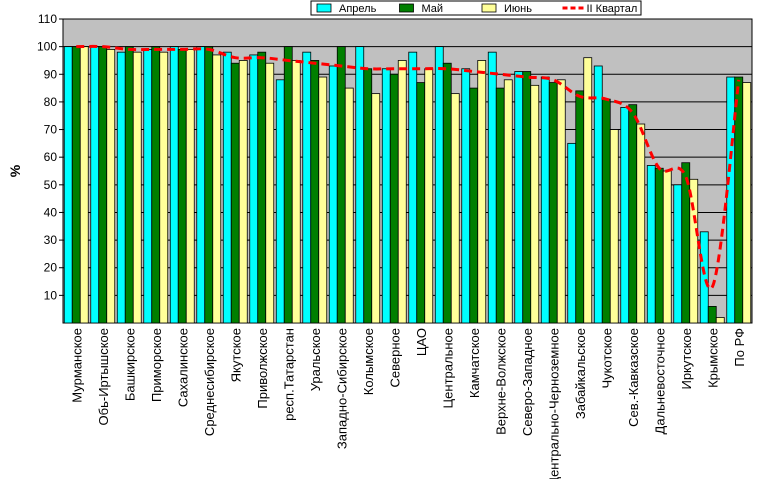 The image size is (777, 484). What do you see at coordinates (103, 376) in the screenshot?
I see `x-tick-label: Обь-Иртышское` at bounding box center [103, 376].